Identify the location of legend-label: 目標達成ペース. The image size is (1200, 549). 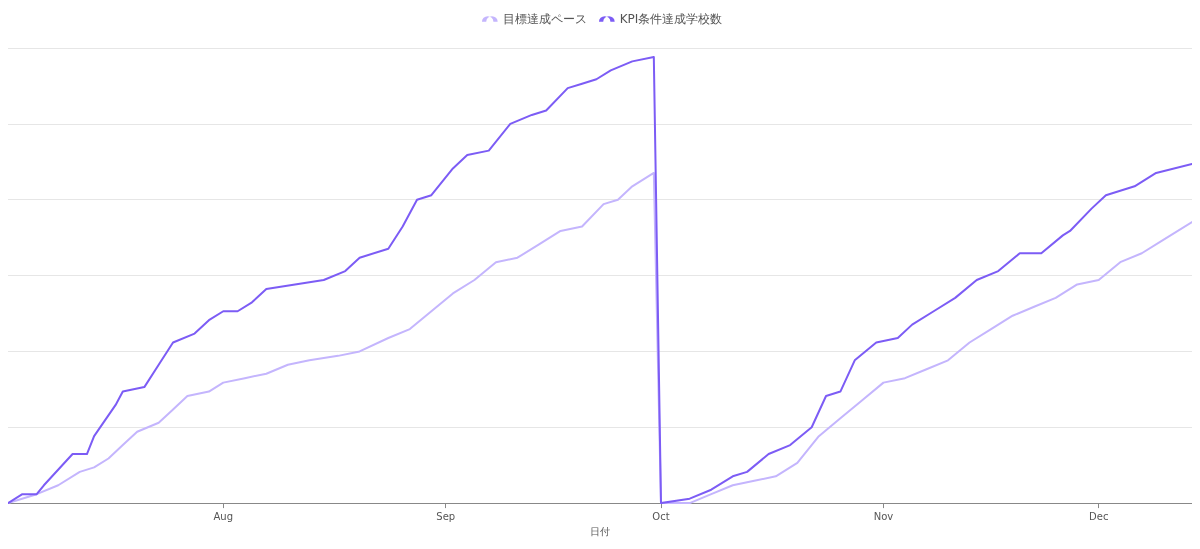
(544, 19).